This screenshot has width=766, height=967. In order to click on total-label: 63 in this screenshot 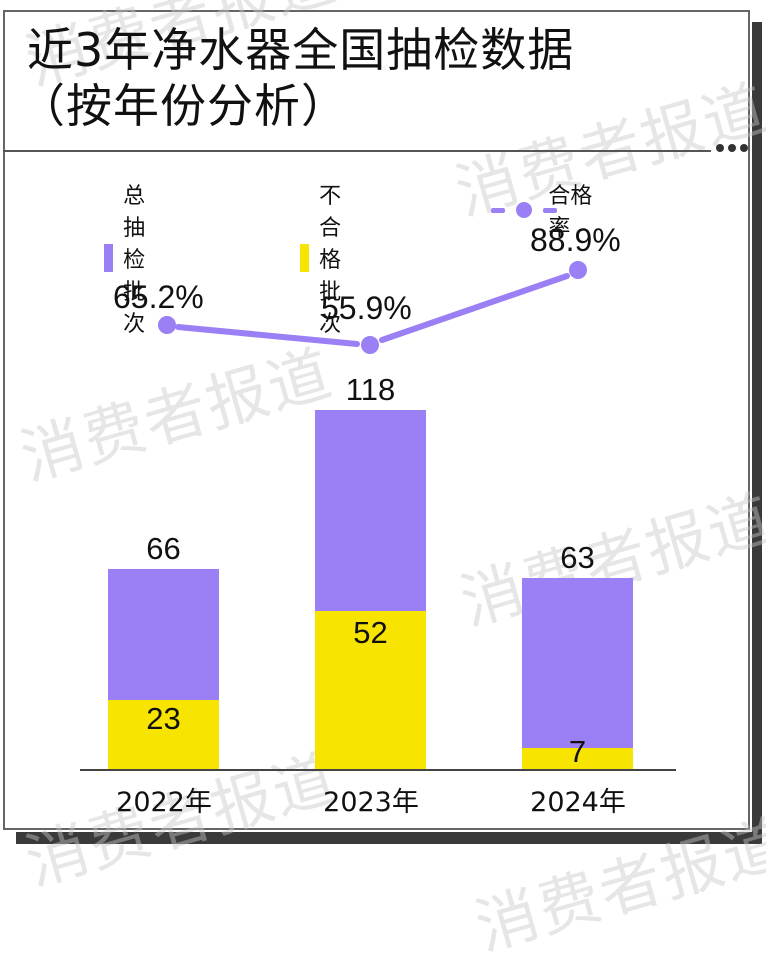, I will do `click(577, 557)`.